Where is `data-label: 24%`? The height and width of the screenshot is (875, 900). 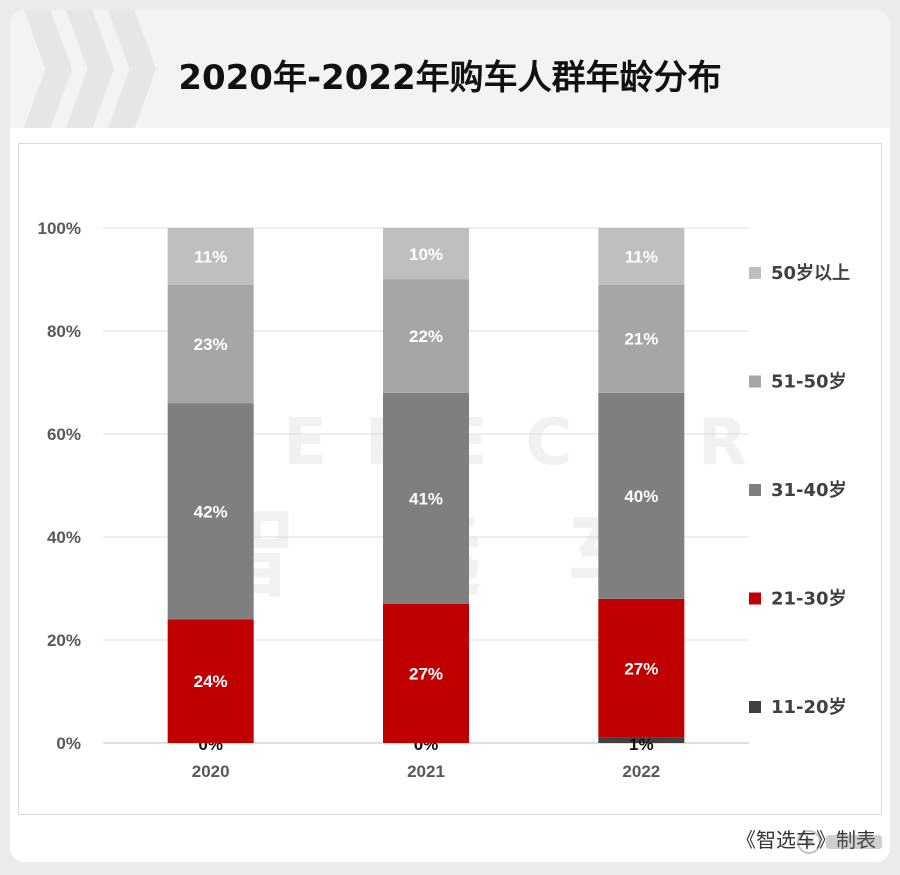
data-label: 24% is located at coordinates (211, 681).